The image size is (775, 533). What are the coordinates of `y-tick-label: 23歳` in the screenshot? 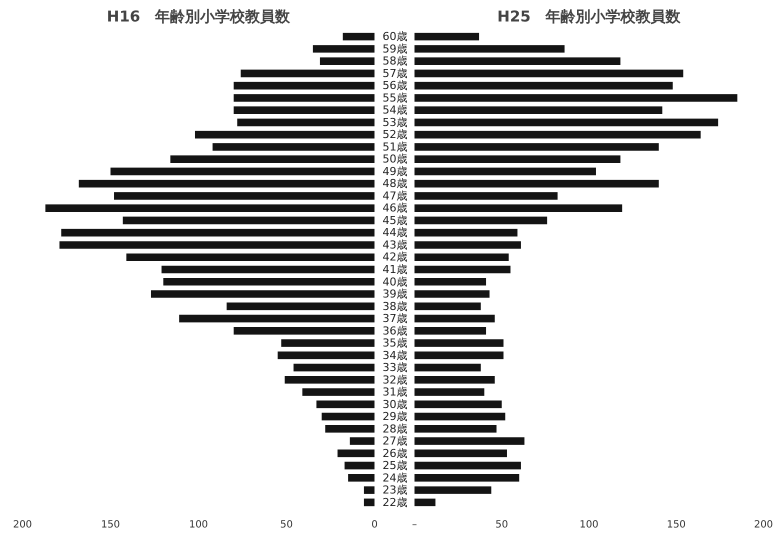 It's located at (395, 490).